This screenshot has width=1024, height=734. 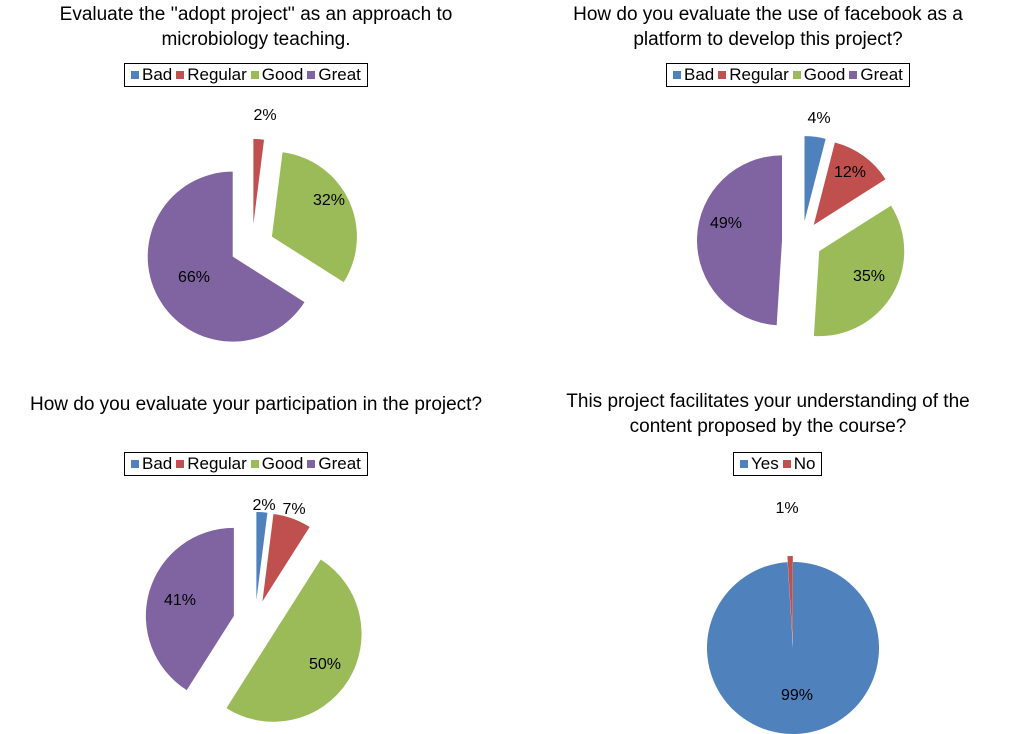 What do you see at coordinates (329, 200) in the screenshot?
I see `data-label-good: 32%` at bounding box center [329, 200].